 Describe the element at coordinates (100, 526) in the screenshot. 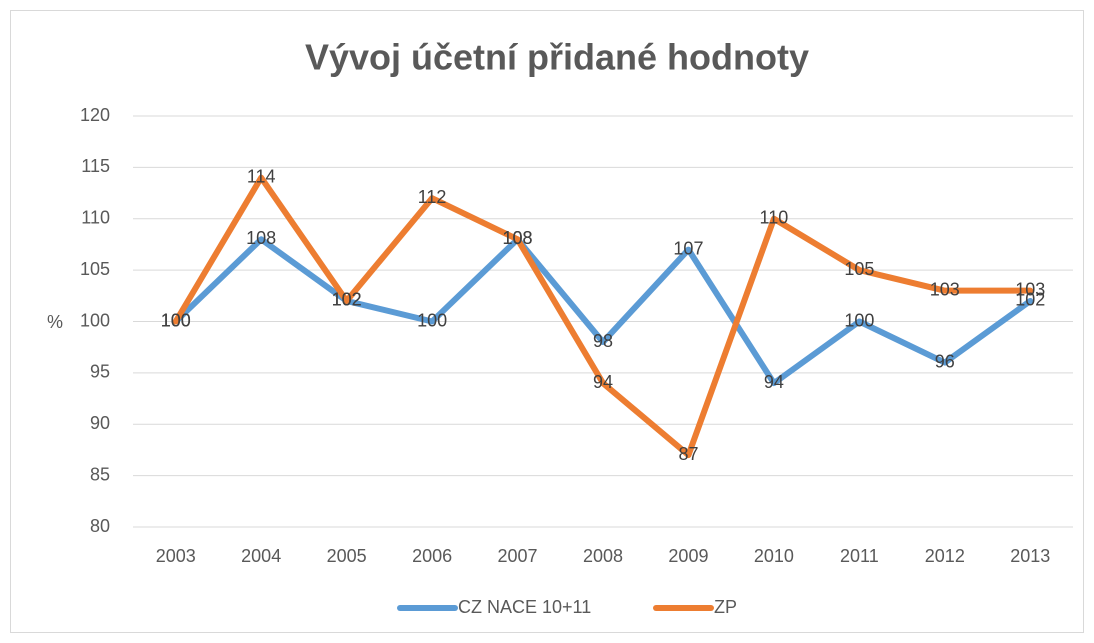

I see `y-tick-label: 80` at that location.